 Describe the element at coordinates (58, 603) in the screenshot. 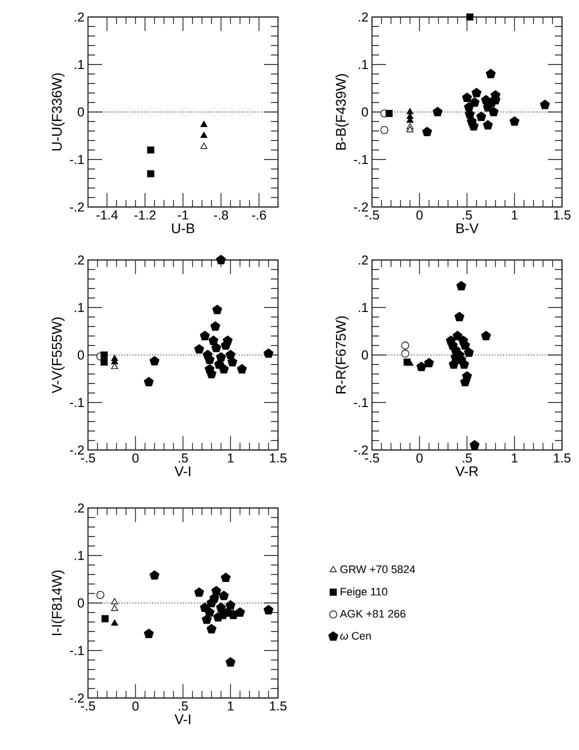

I see `y-axis-title: I-I(F814W)` at that location.